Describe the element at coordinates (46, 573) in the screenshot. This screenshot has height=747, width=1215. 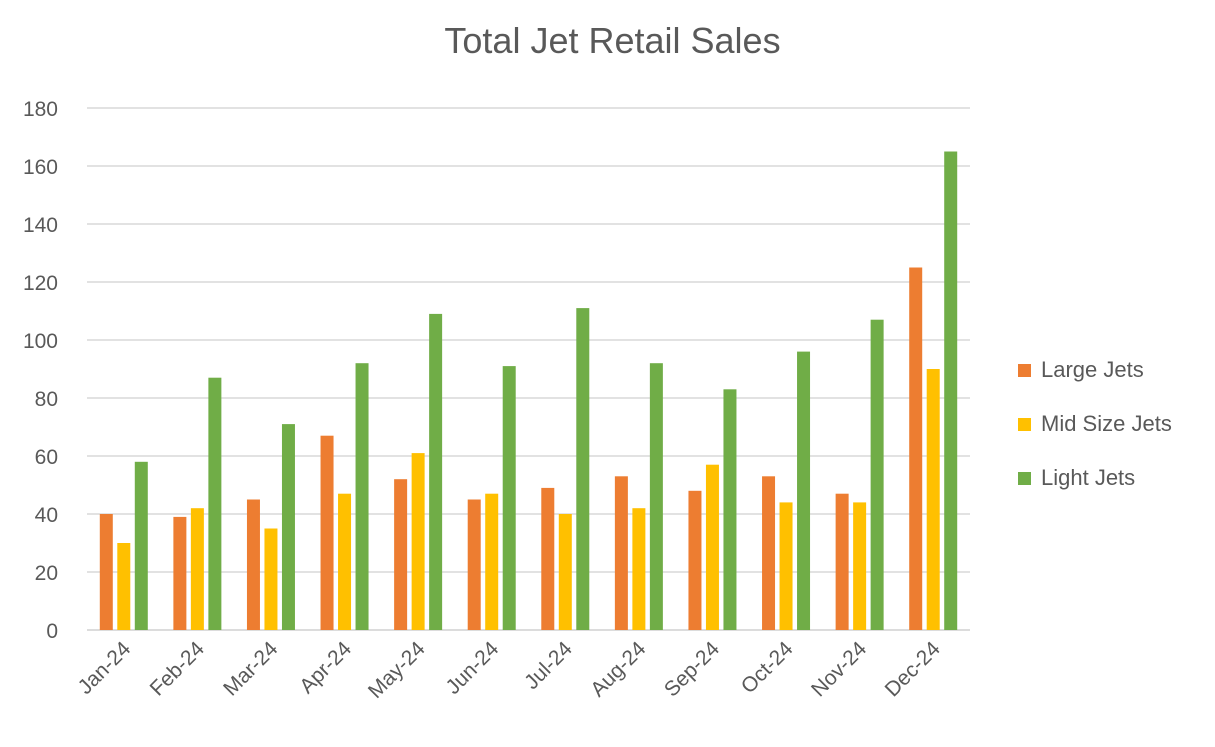
I see `y-tick-label: 20` at that location.